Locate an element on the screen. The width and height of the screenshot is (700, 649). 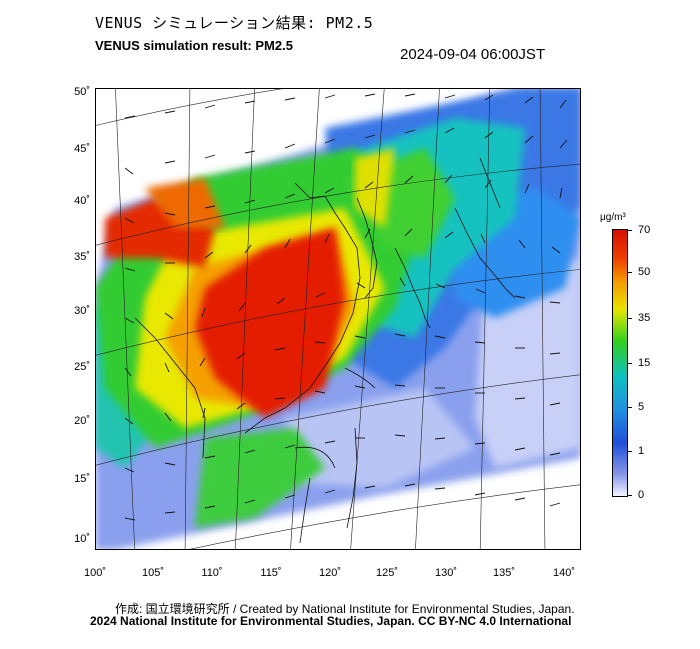
lon-label-120: 120˚ is located at coordinates (330, 573).